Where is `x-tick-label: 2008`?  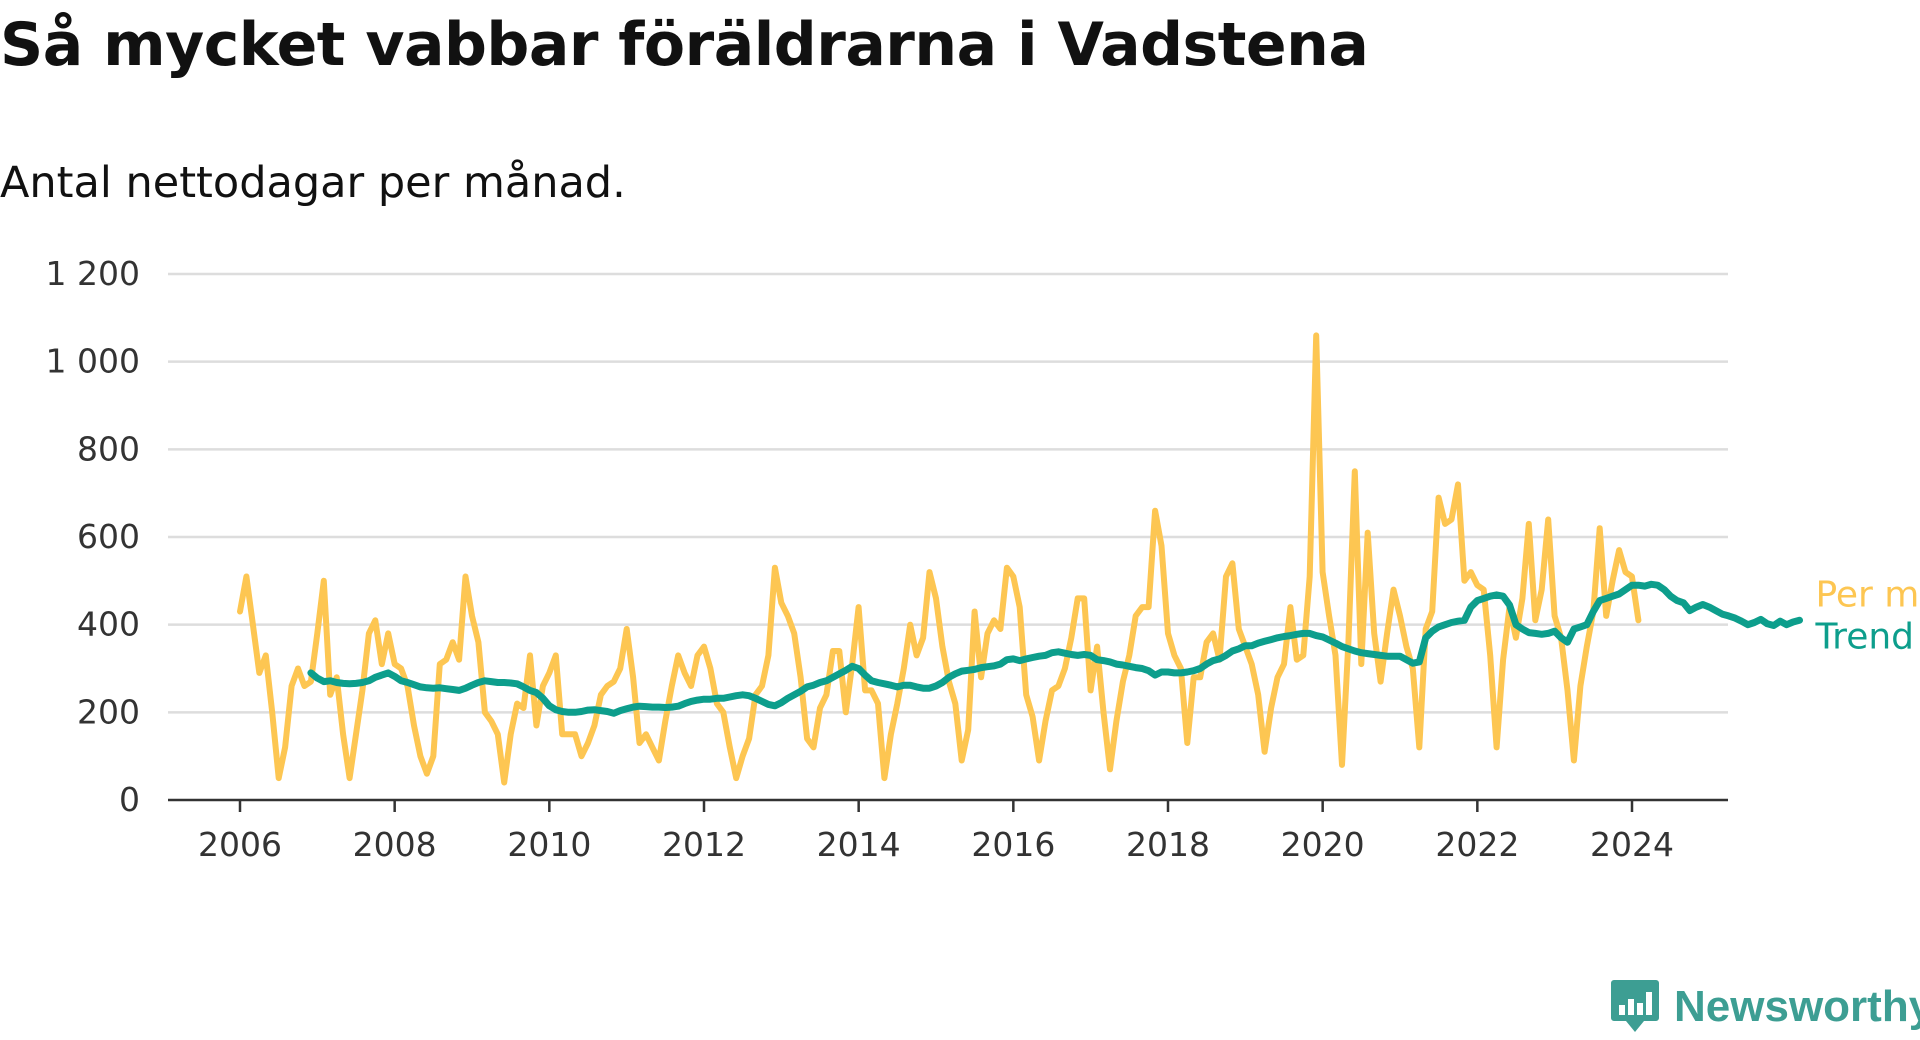 x-tick-label: 2008 is located at coordinates (395, 844).